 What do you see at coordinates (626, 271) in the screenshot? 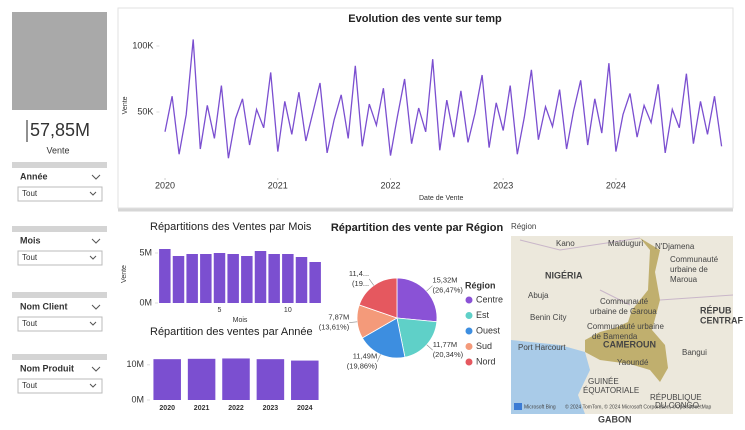
I see `map-borders` at bounding box center [626, 271].